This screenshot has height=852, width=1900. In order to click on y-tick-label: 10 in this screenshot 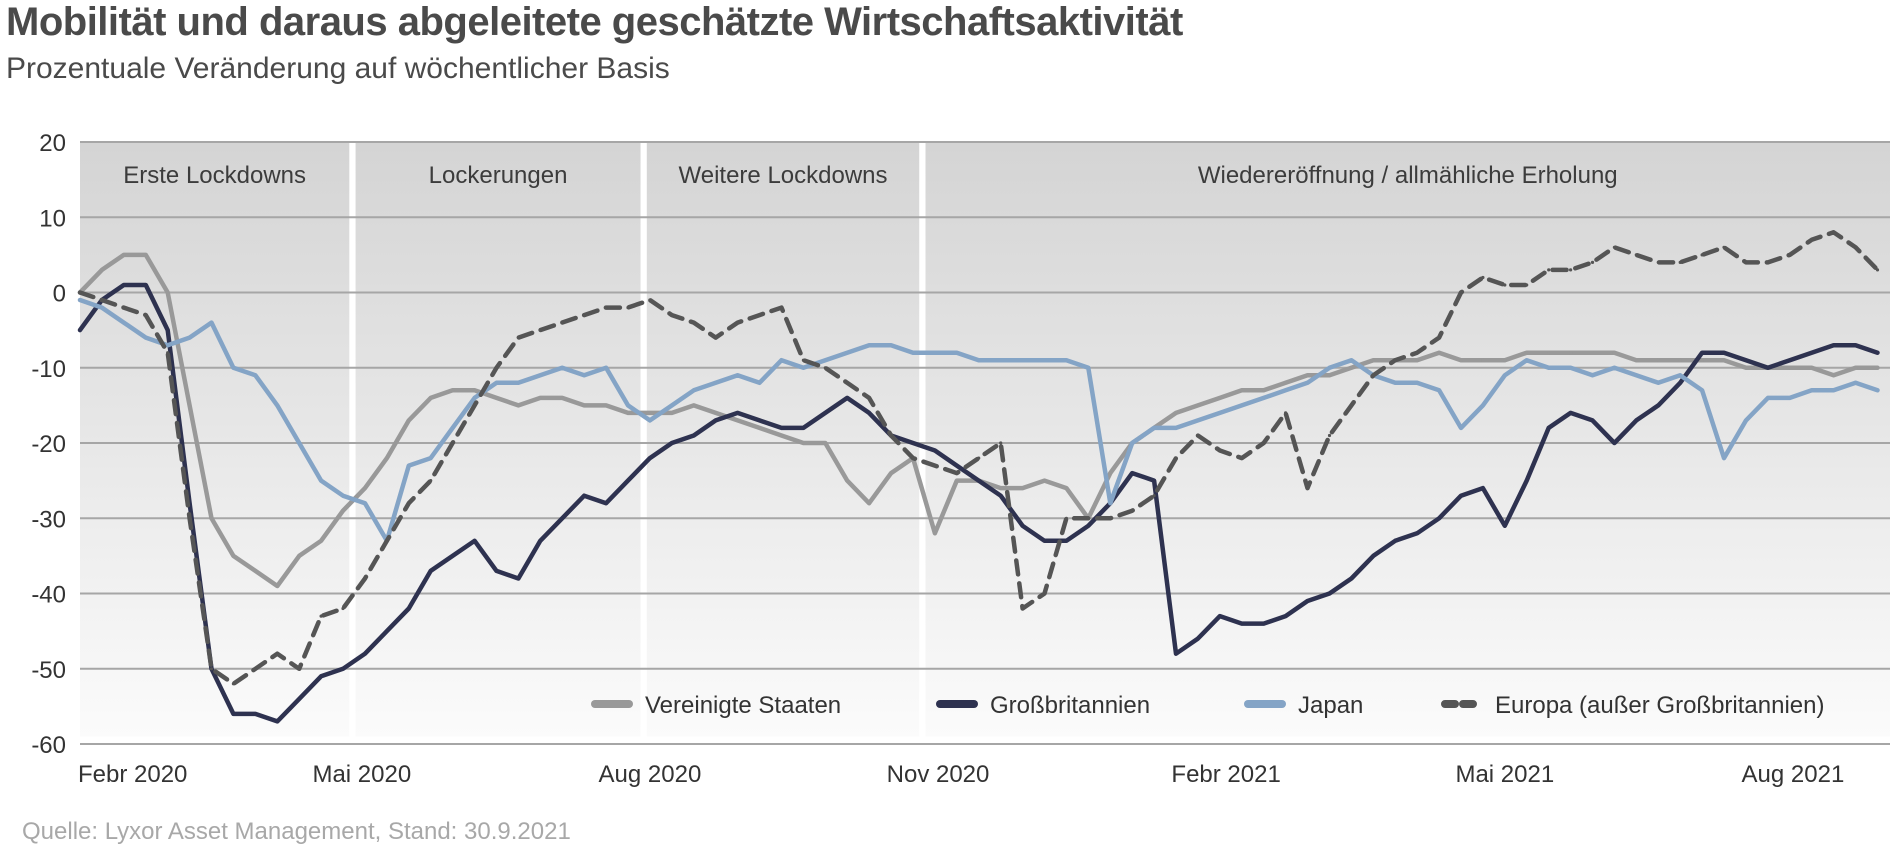, I will do `click(52, 218)`.